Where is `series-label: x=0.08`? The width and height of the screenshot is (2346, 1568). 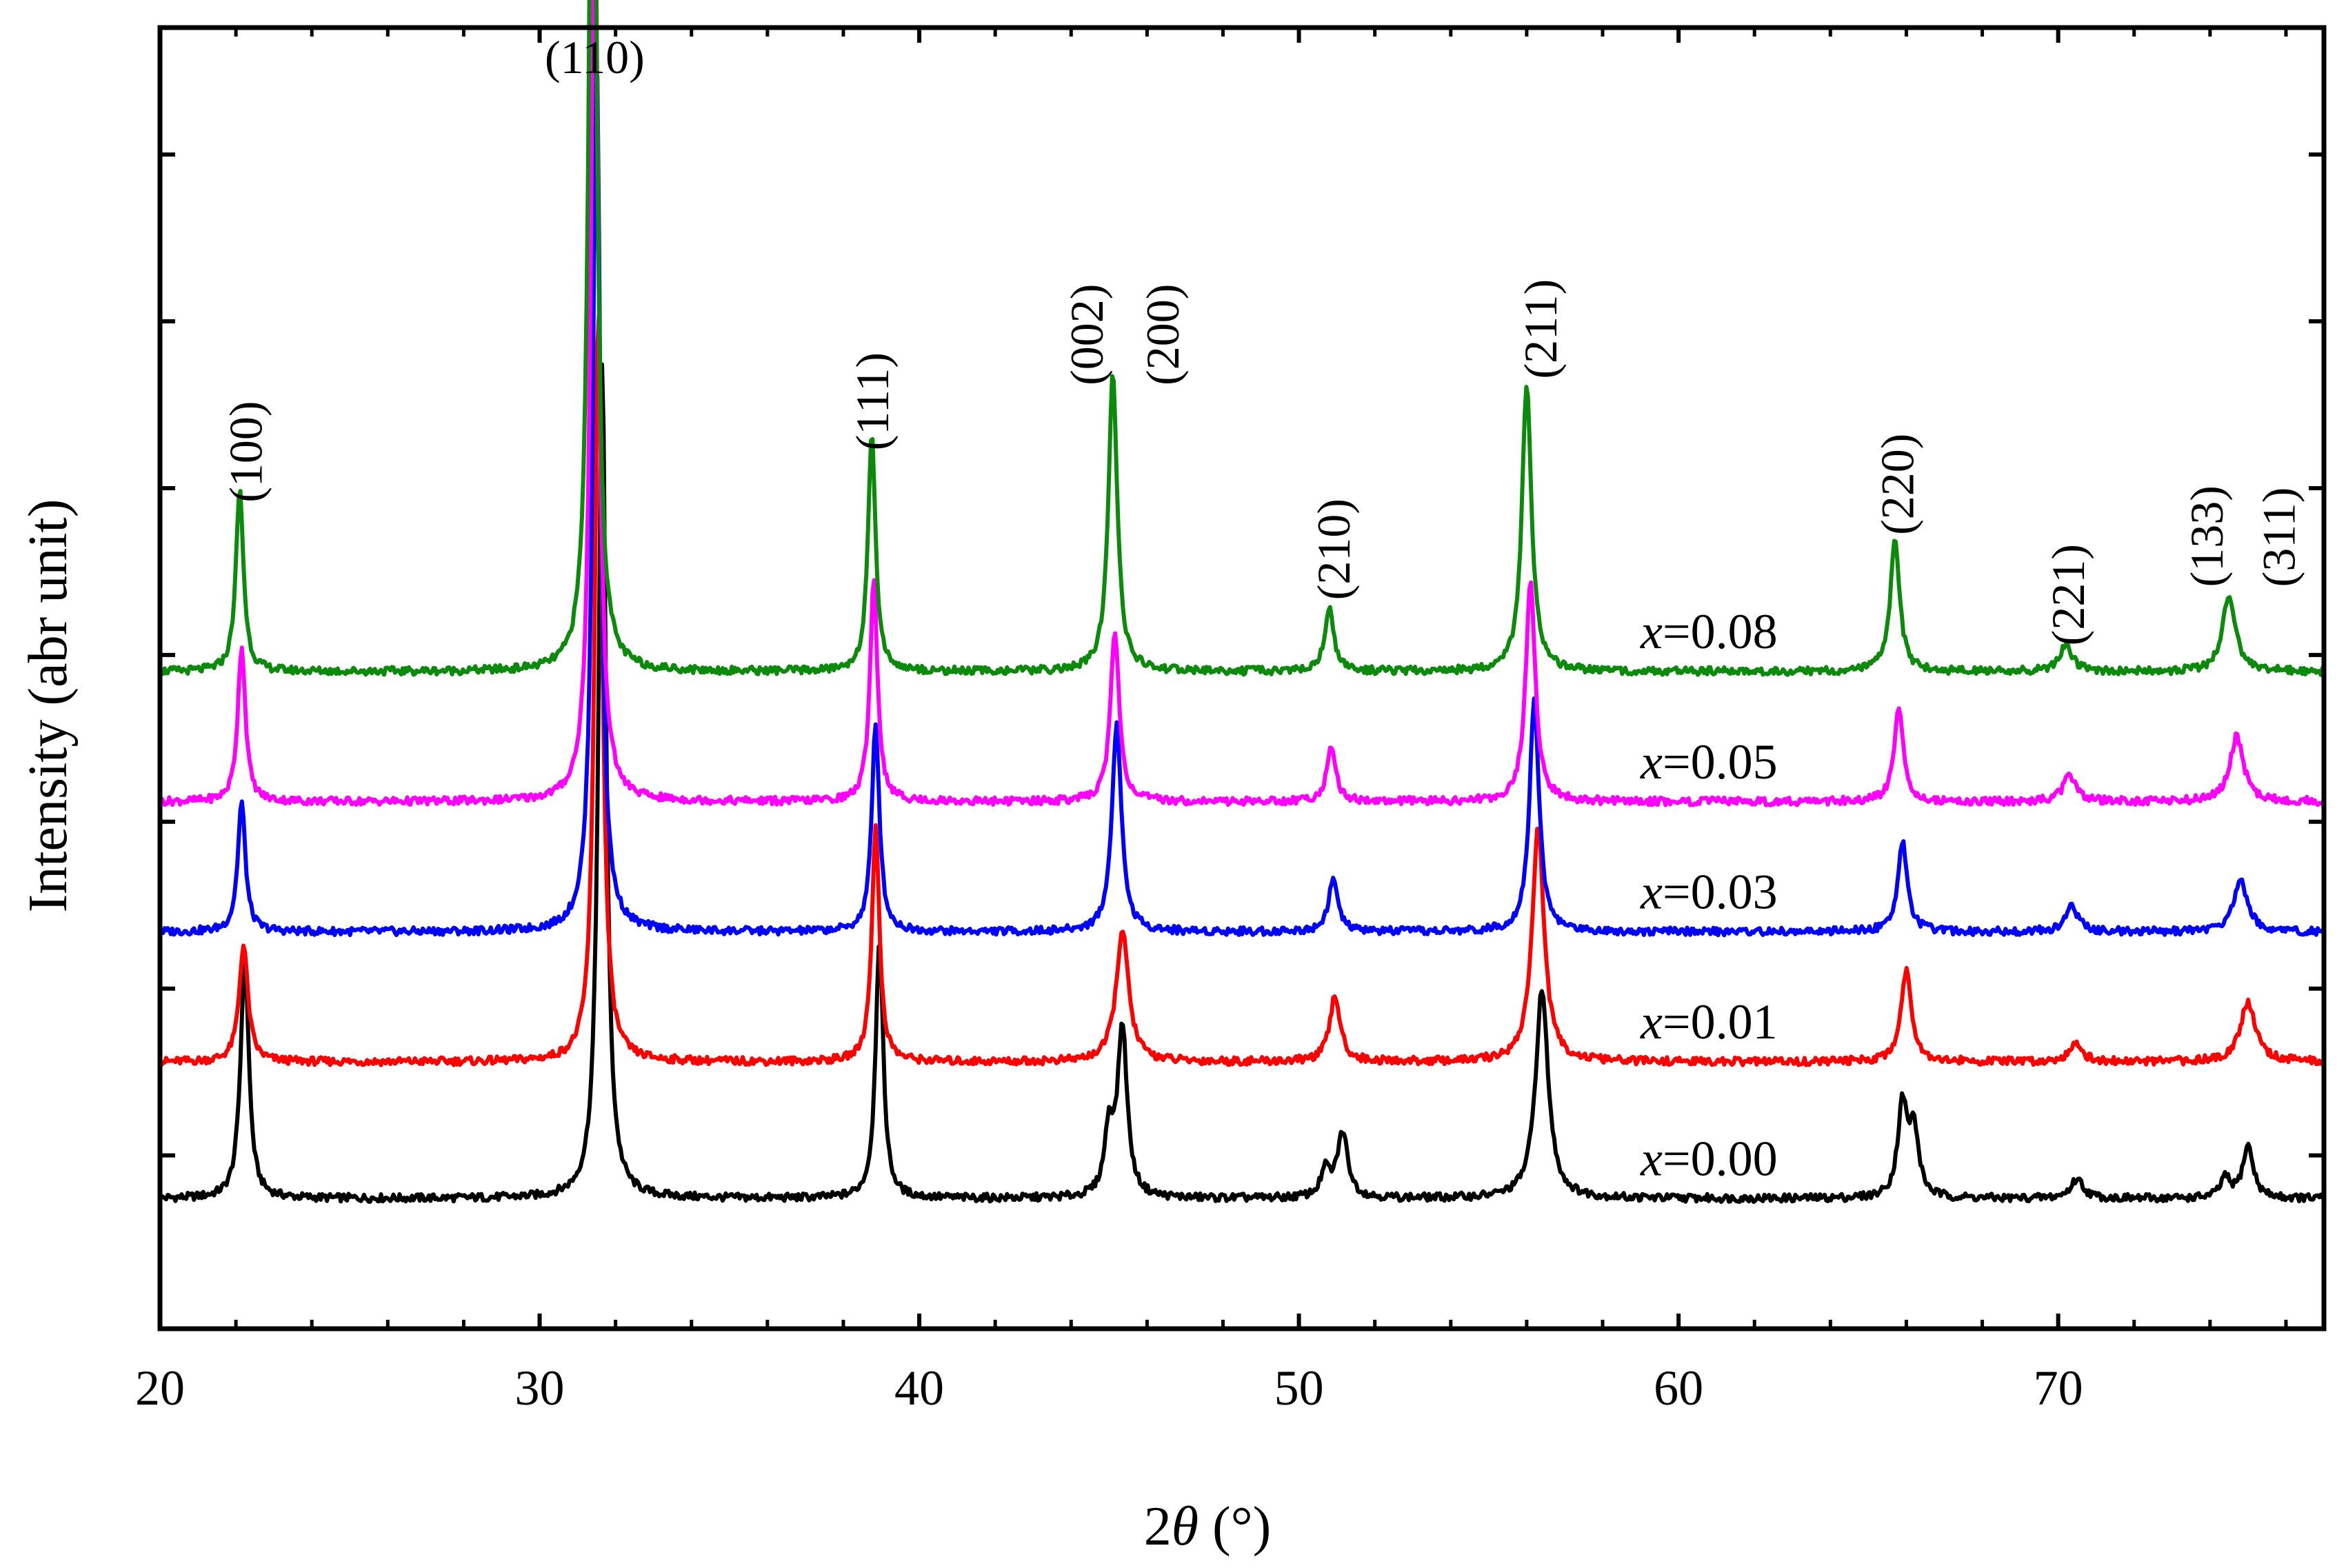
series-label: x=0.08 is located at coordinates (1709, 631).